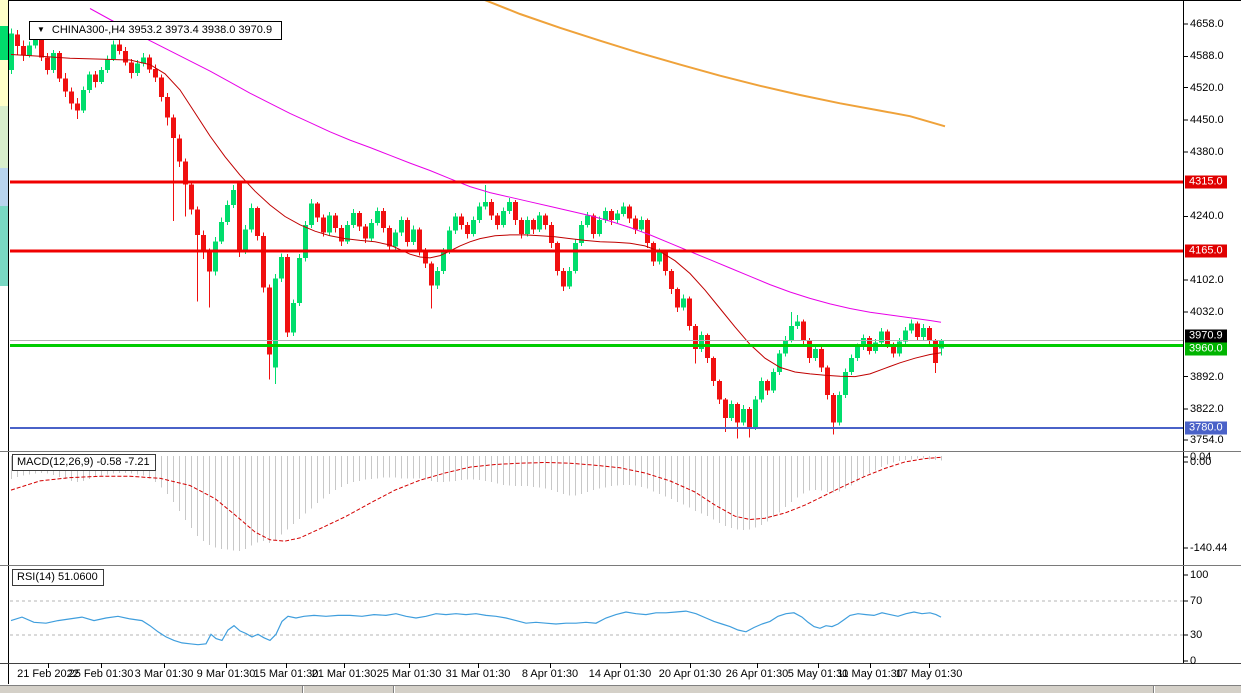  I want to click on time-axis-label: 21 Feb 2022, so click(48, 674).